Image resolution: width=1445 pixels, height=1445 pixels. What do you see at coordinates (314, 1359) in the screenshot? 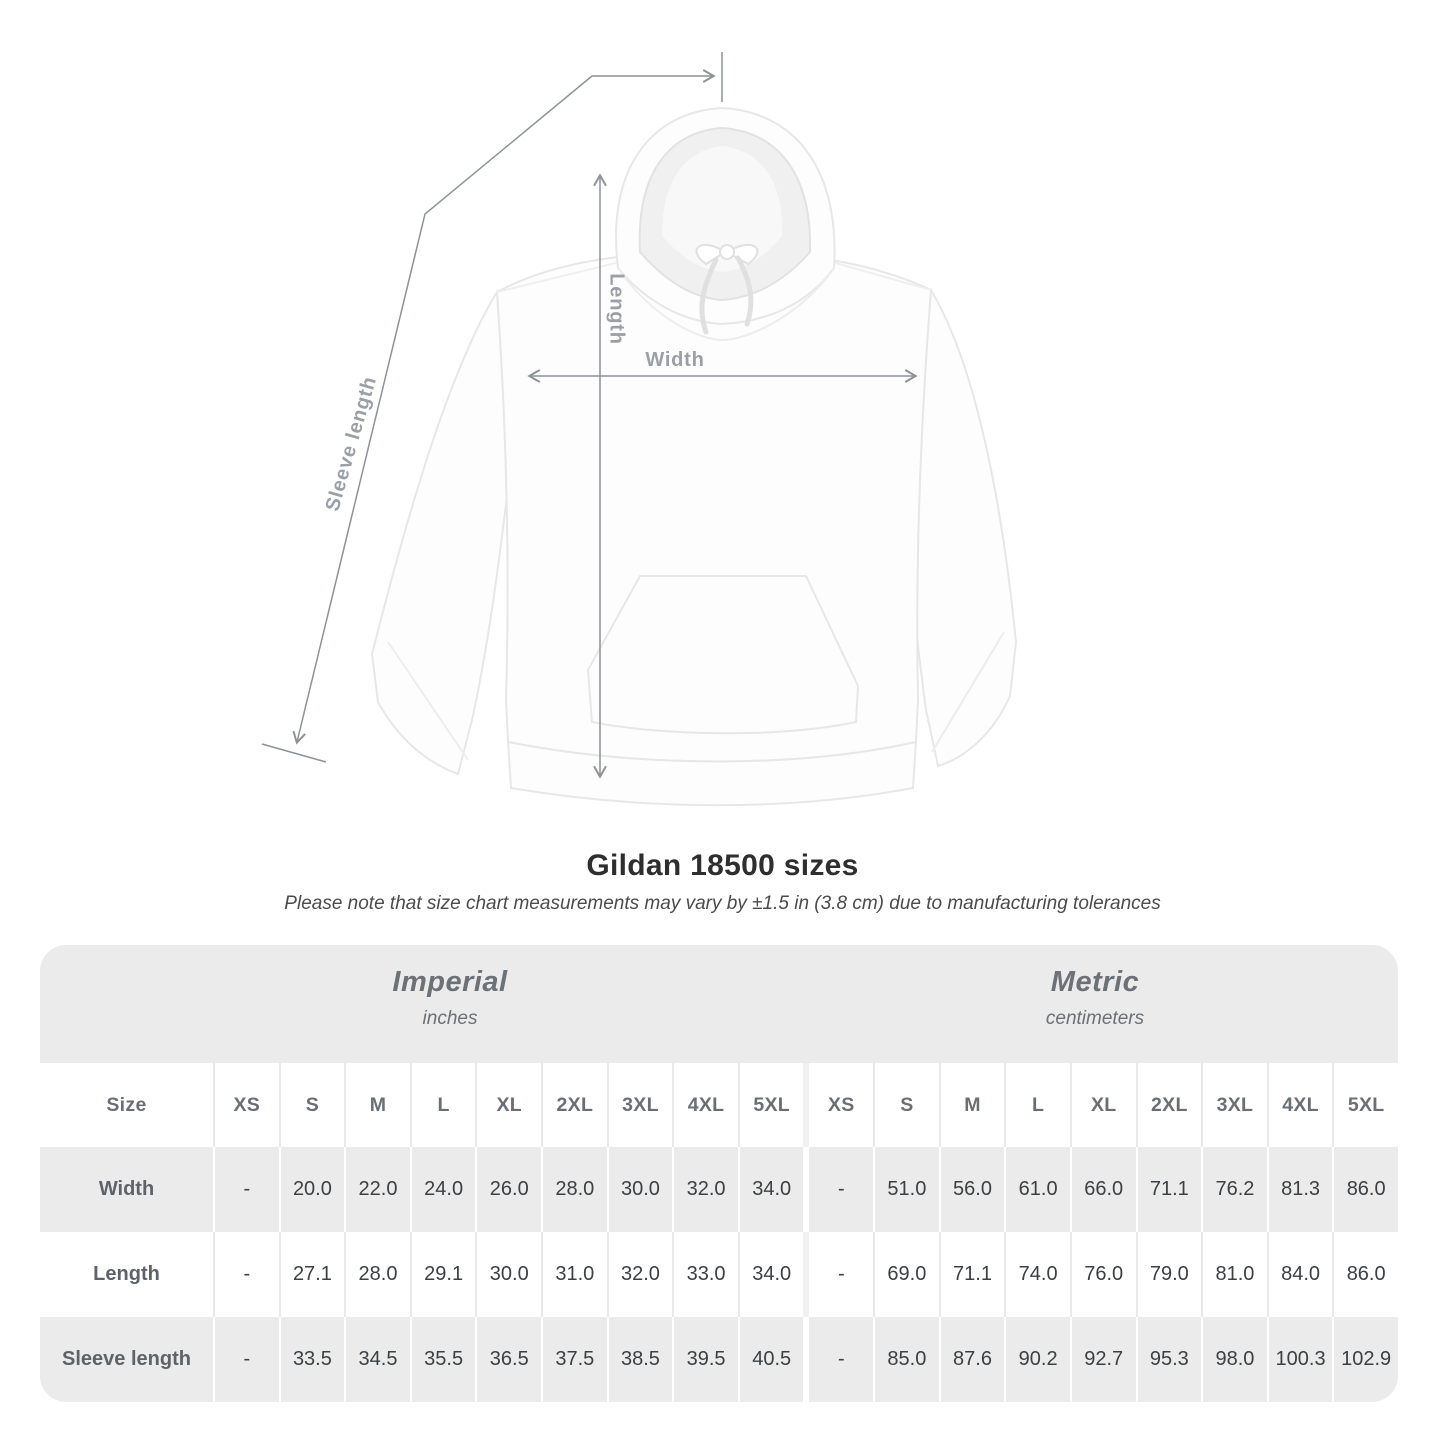
I see `measurement-cell: 33.5` at bounding box center [314, 1359].